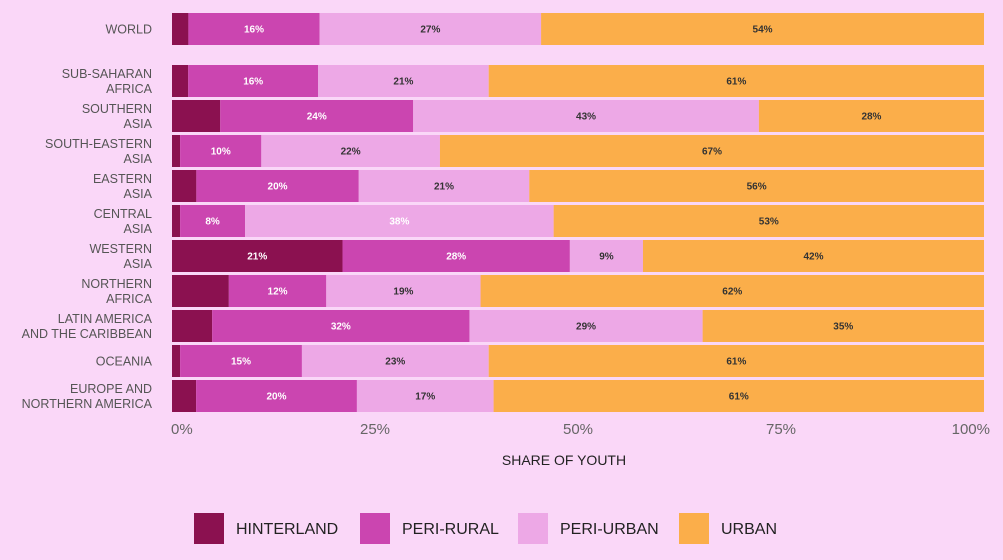  What do you see at coordinates (124, 362) in the screenshot?
I see `category-label: OCEANIA` at bounding box center [124, 362].